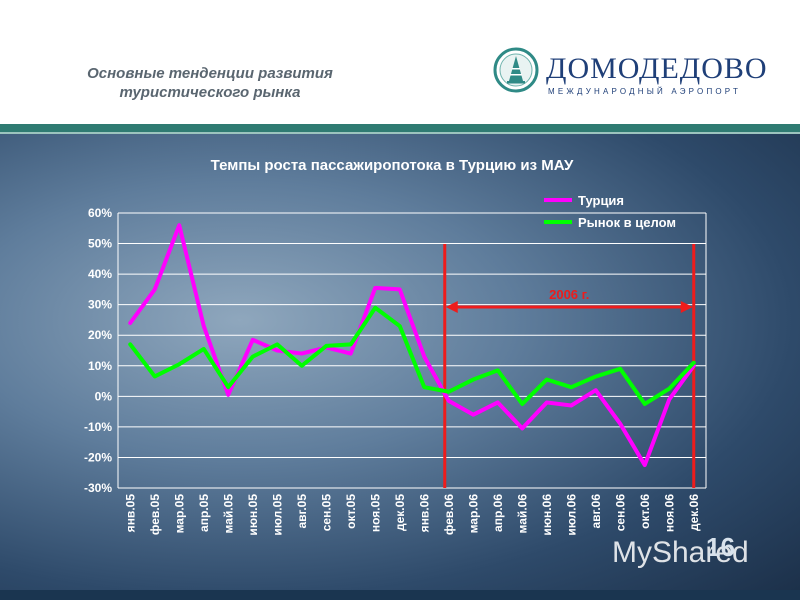 The width and height of the screenshot is (800, 600). I want to click on x-tick-label: янв.06, so click(424, 513).